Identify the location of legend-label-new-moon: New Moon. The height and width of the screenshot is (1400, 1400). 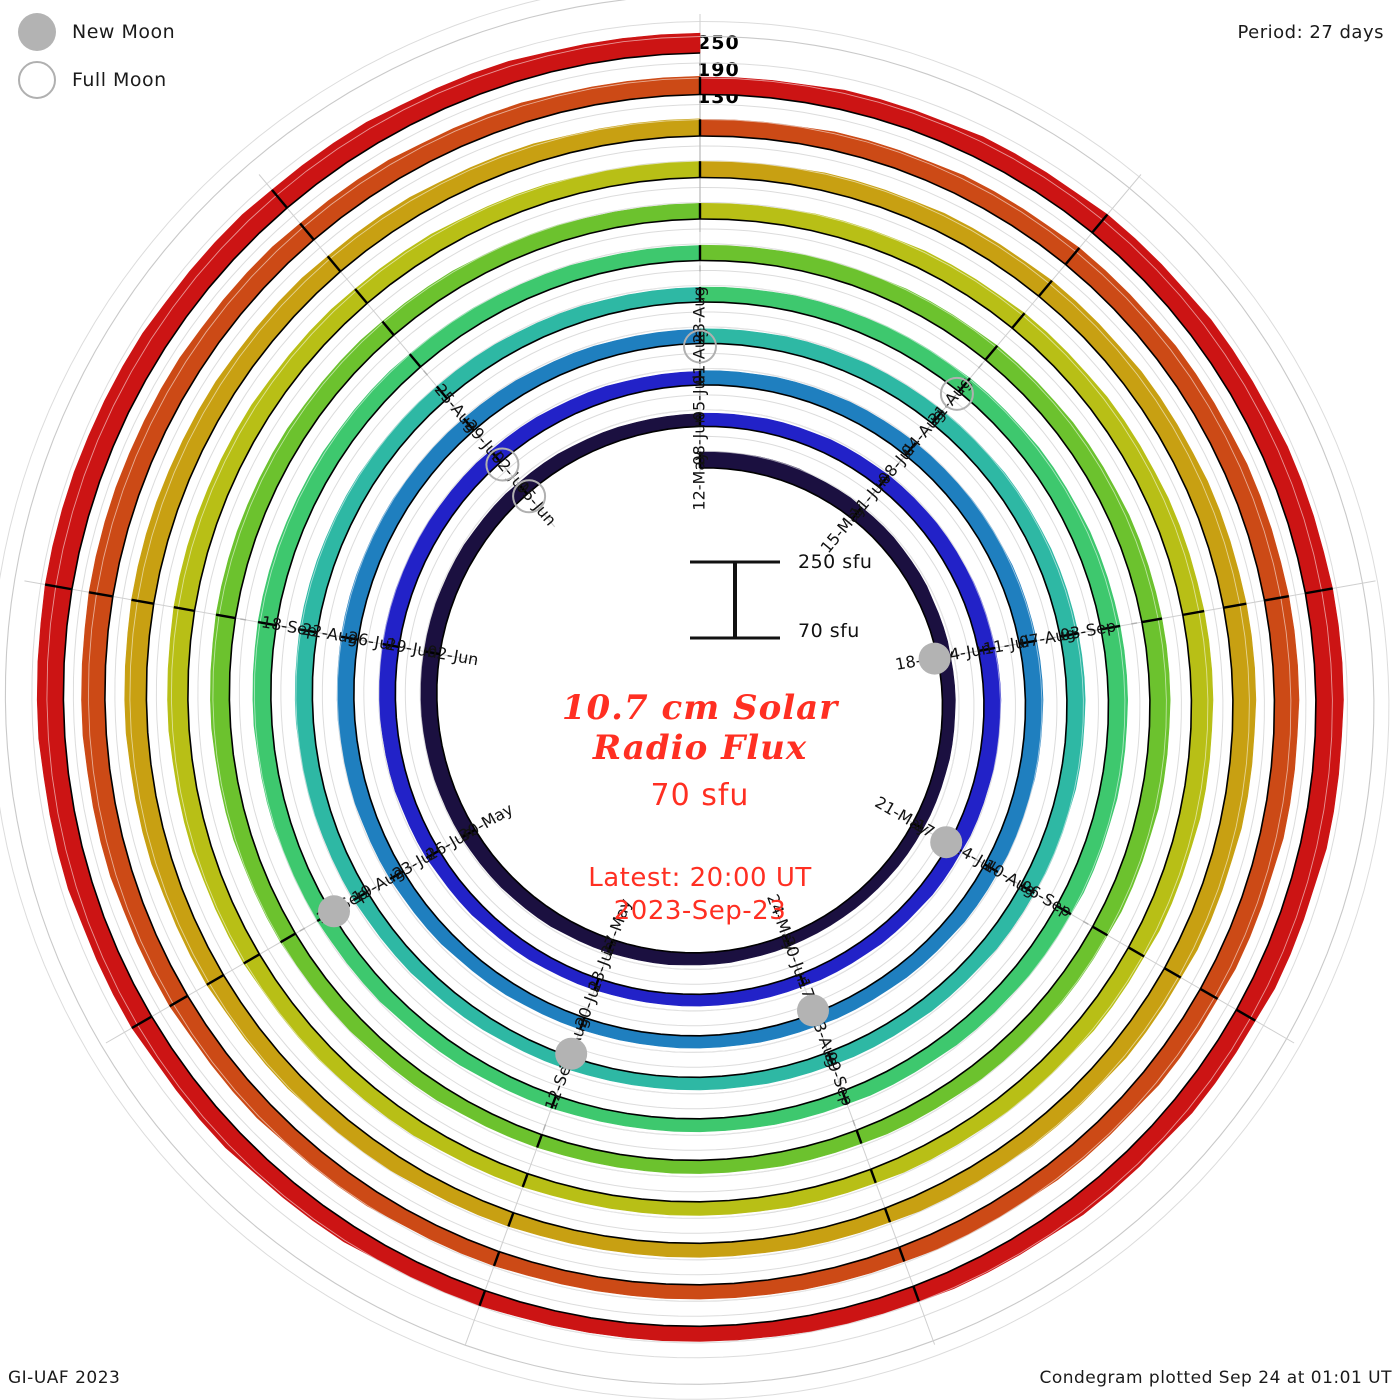
(124, 32).